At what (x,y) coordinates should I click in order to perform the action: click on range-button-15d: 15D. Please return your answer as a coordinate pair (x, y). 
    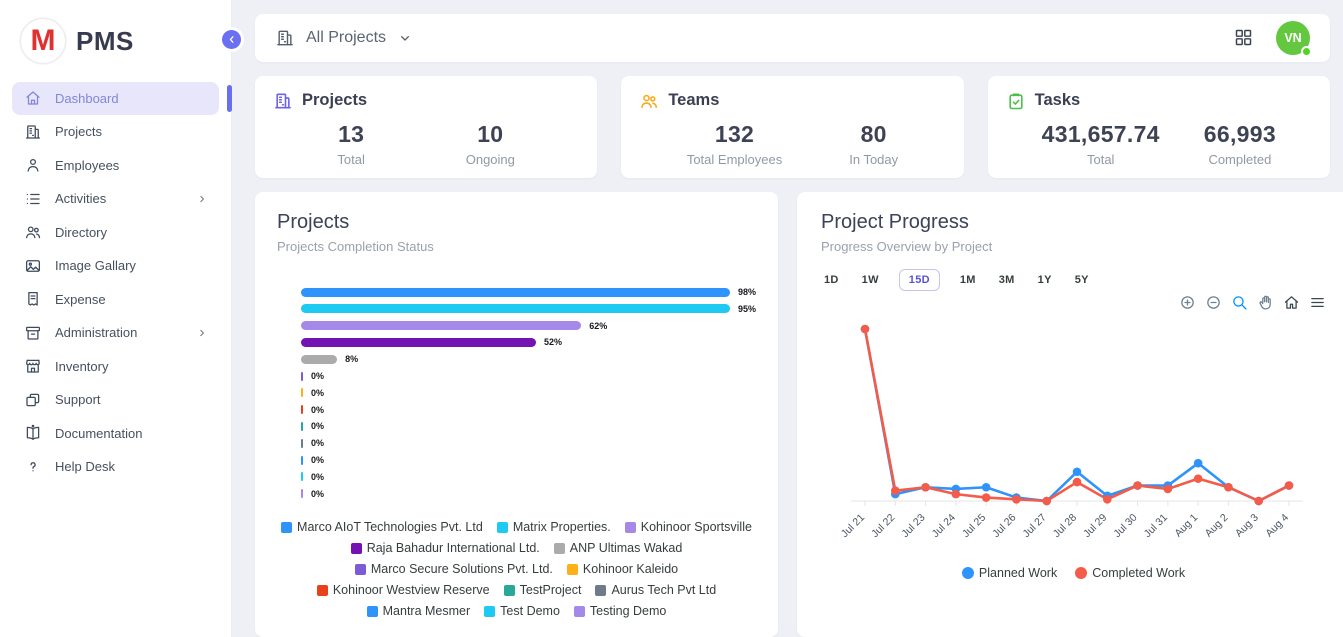
    Looking at the image, I should click on (919, 279).